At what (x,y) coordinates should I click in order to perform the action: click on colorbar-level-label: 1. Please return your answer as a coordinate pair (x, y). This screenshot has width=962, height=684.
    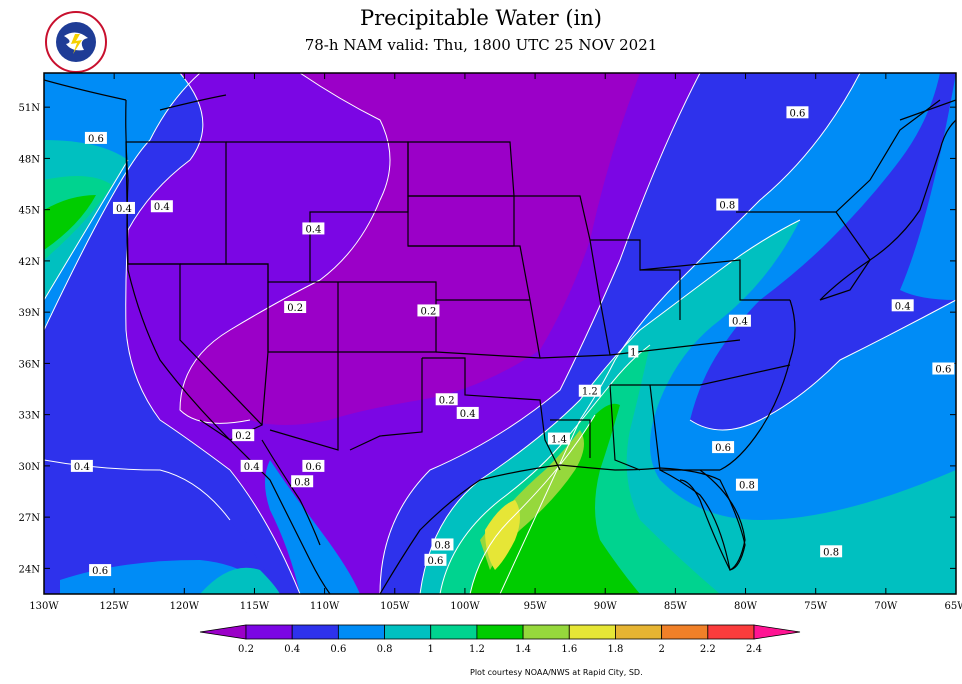
    Looking at the image, I should click on (431, 649).